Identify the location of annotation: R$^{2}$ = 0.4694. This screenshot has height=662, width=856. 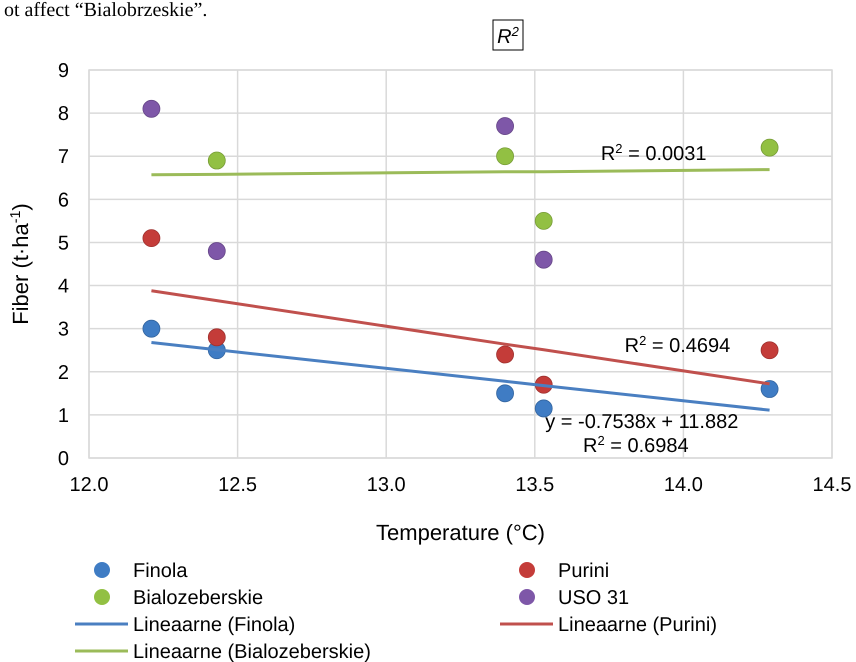
(677, 345).